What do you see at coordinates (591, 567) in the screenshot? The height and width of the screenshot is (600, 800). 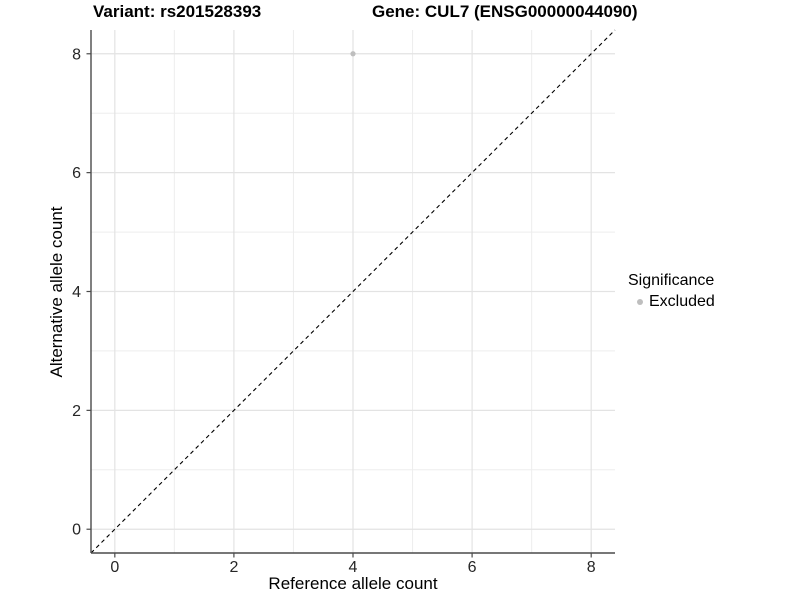 I see `x-tick-label: 8` at bounding box center [591, 567].